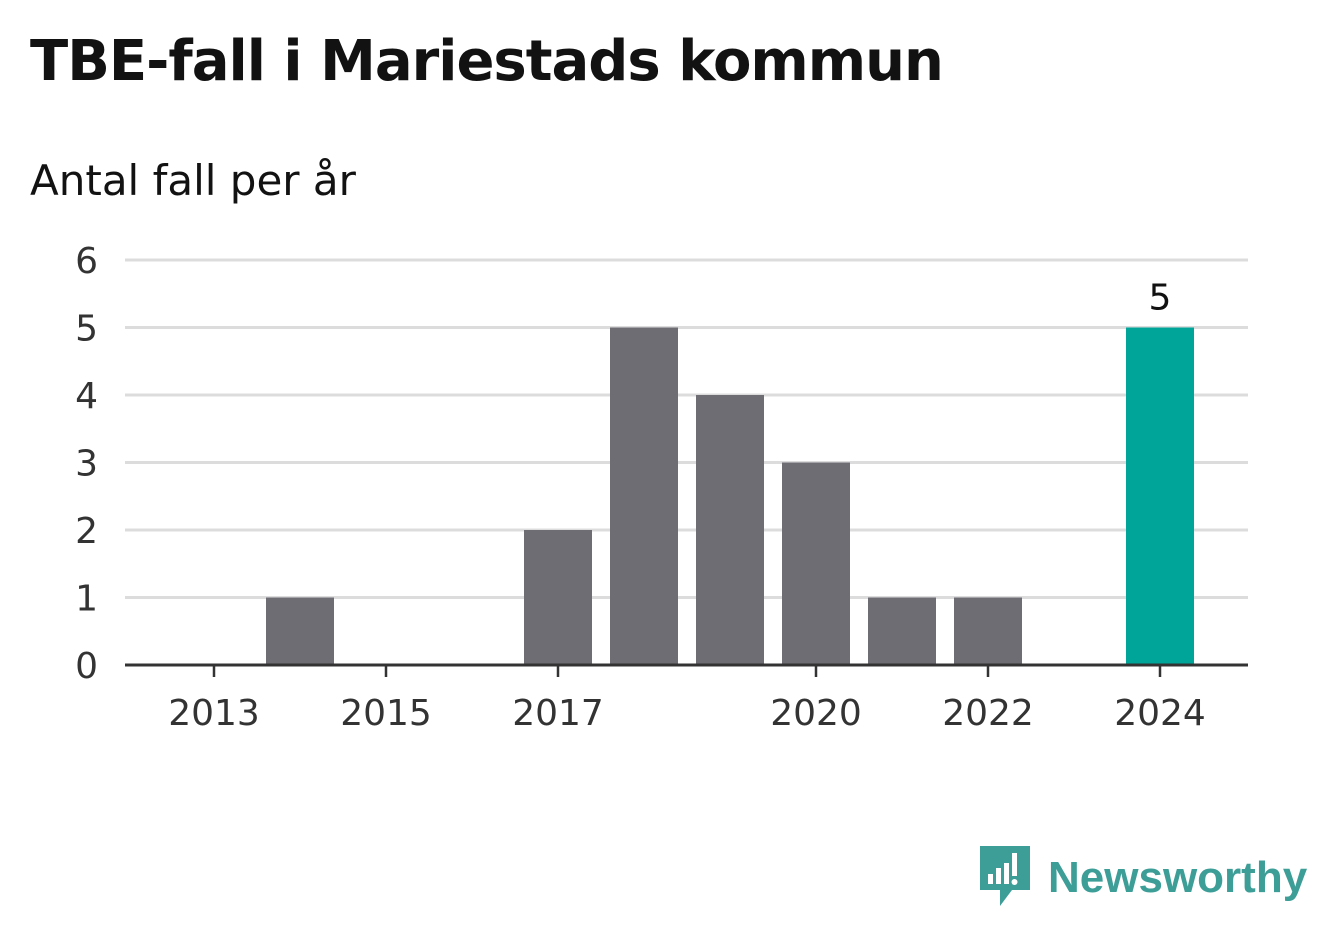 The height and width of the screenshot is (939, 1322). Describe the element at coordinates (386, 713) in the screenshot. I see `x-tick-label: 2015` at that location.